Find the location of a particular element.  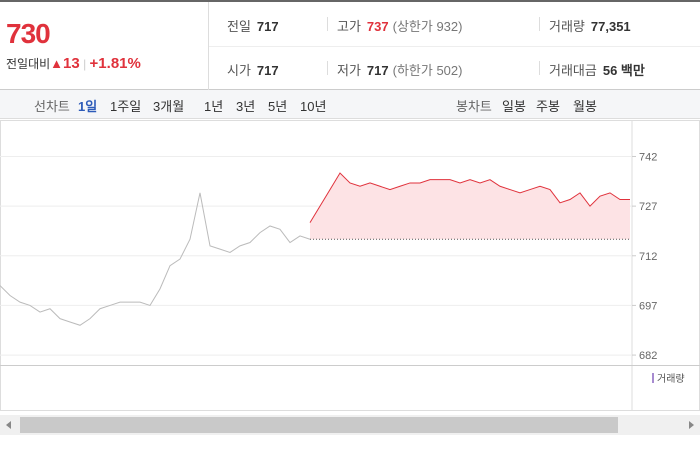

tab: 주봉 is located at coordinates (548, 106).